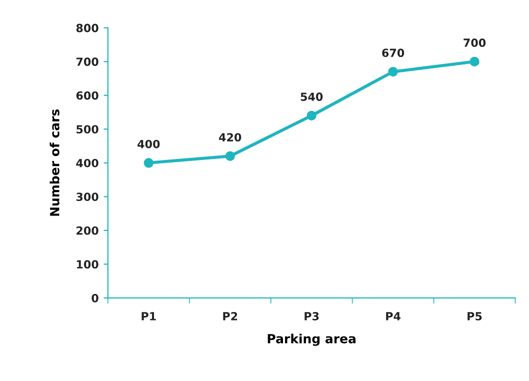 Image resolution: width=529 pixels, height=381 pixels. I want to click on x-tick-label: P5, so click(475, 316).